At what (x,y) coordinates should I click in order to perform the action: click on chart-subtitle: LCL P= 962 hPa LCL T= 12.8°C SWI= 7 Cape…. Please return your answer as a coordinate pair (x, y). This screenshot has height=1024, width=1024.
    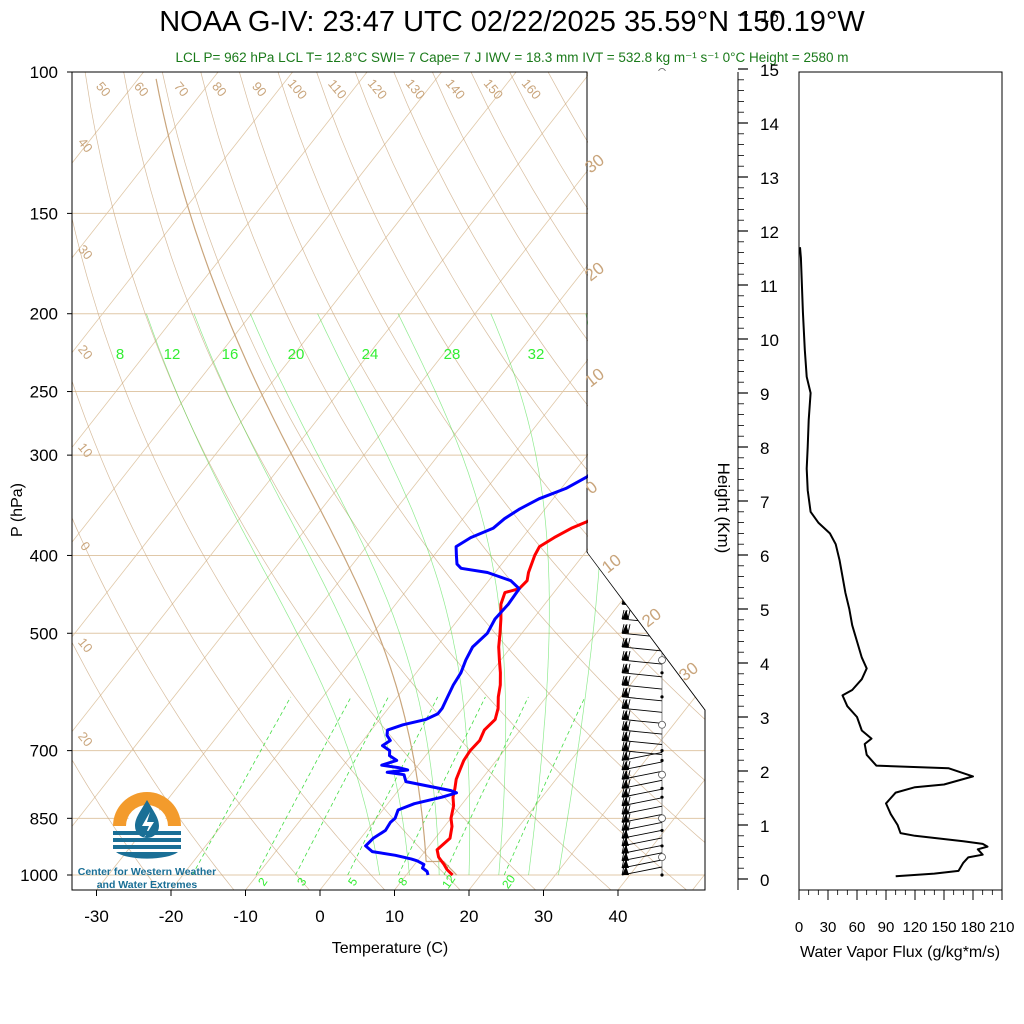
    Looking at the image, I should click on (512, 57).